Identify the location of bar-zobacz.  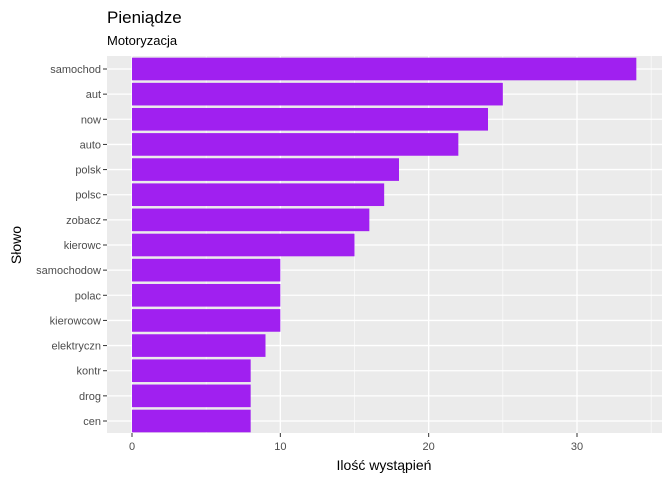
(251, 220).